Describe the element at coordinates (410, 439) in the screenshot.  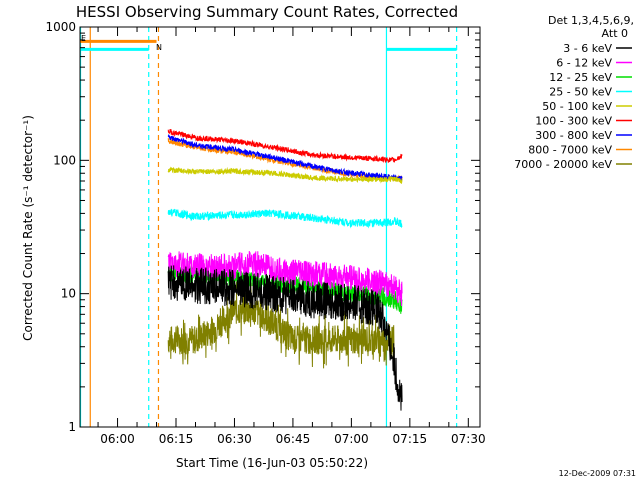
I see `x-tick-label-5: 07:15` at that location.